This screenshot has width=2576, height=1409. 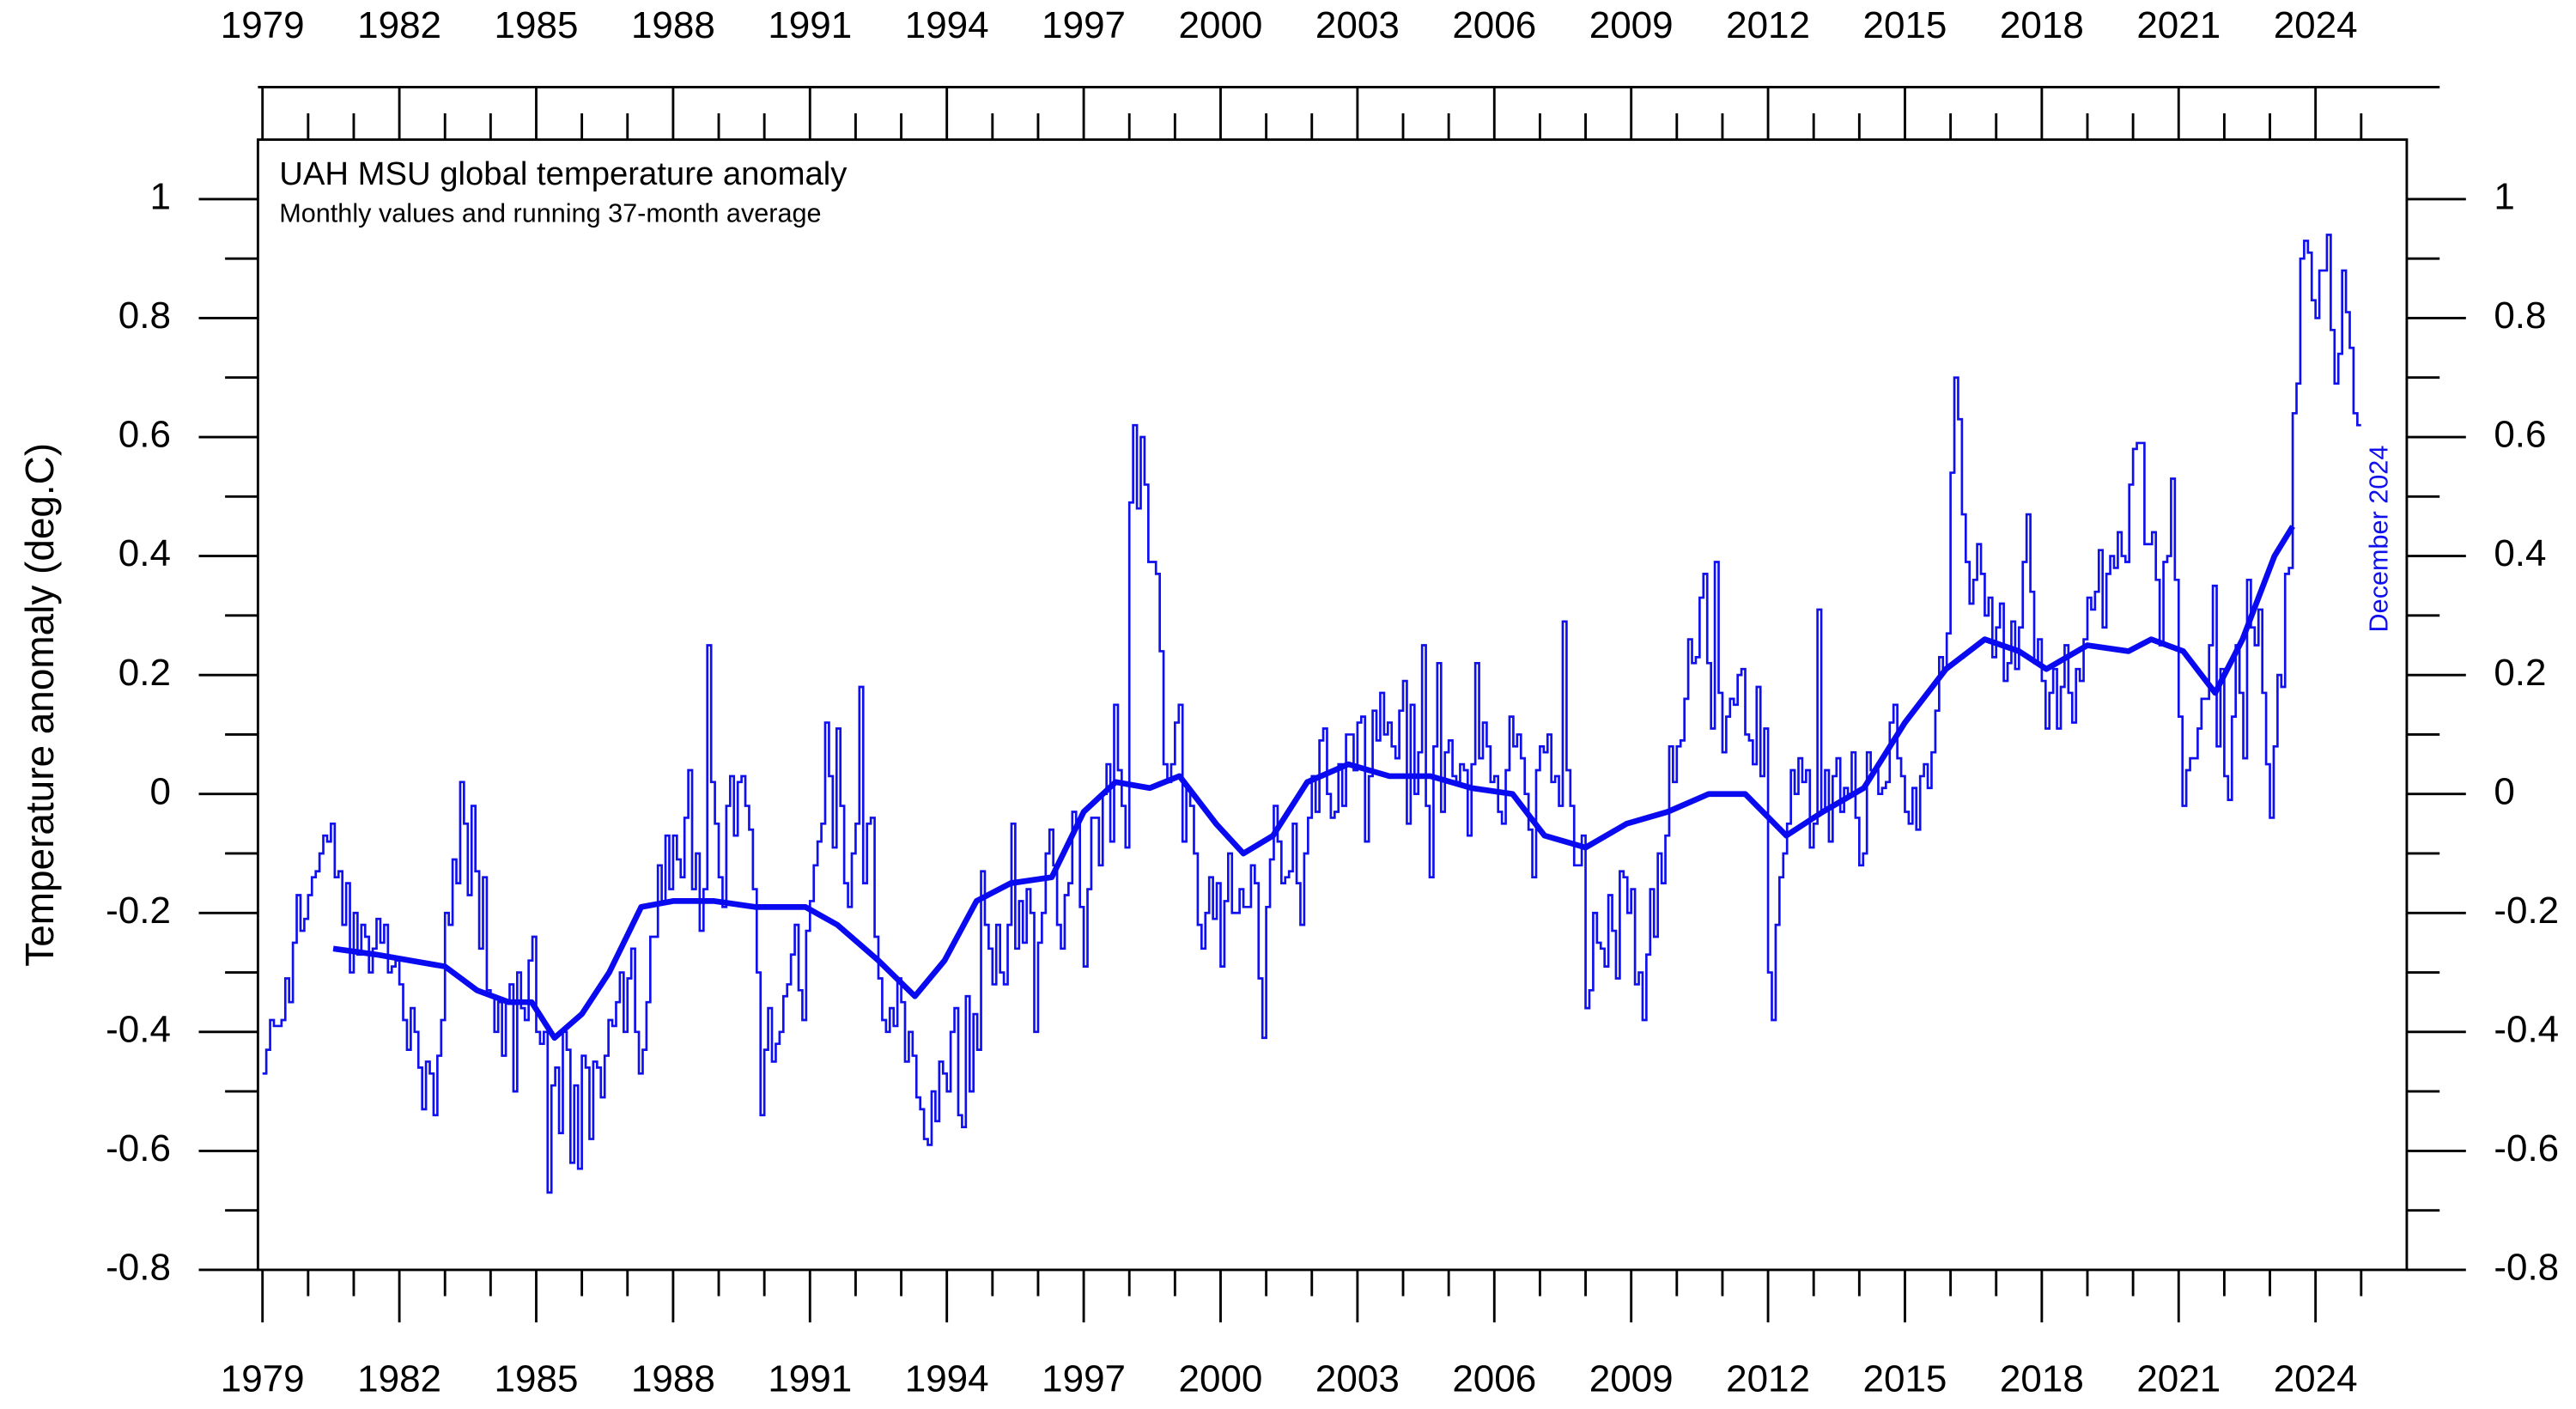 What do you see at coordinates (2520, 553) in the screenshot?
I see `y-tick-label-right: 0.4` at bounding box center [2520, 553].